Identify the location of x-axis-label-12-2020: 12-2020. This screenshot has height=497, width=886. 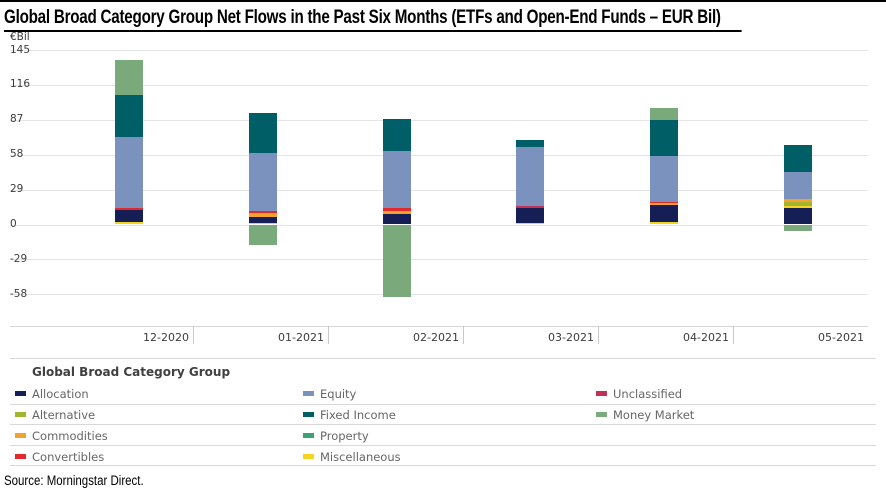
(166, 337).